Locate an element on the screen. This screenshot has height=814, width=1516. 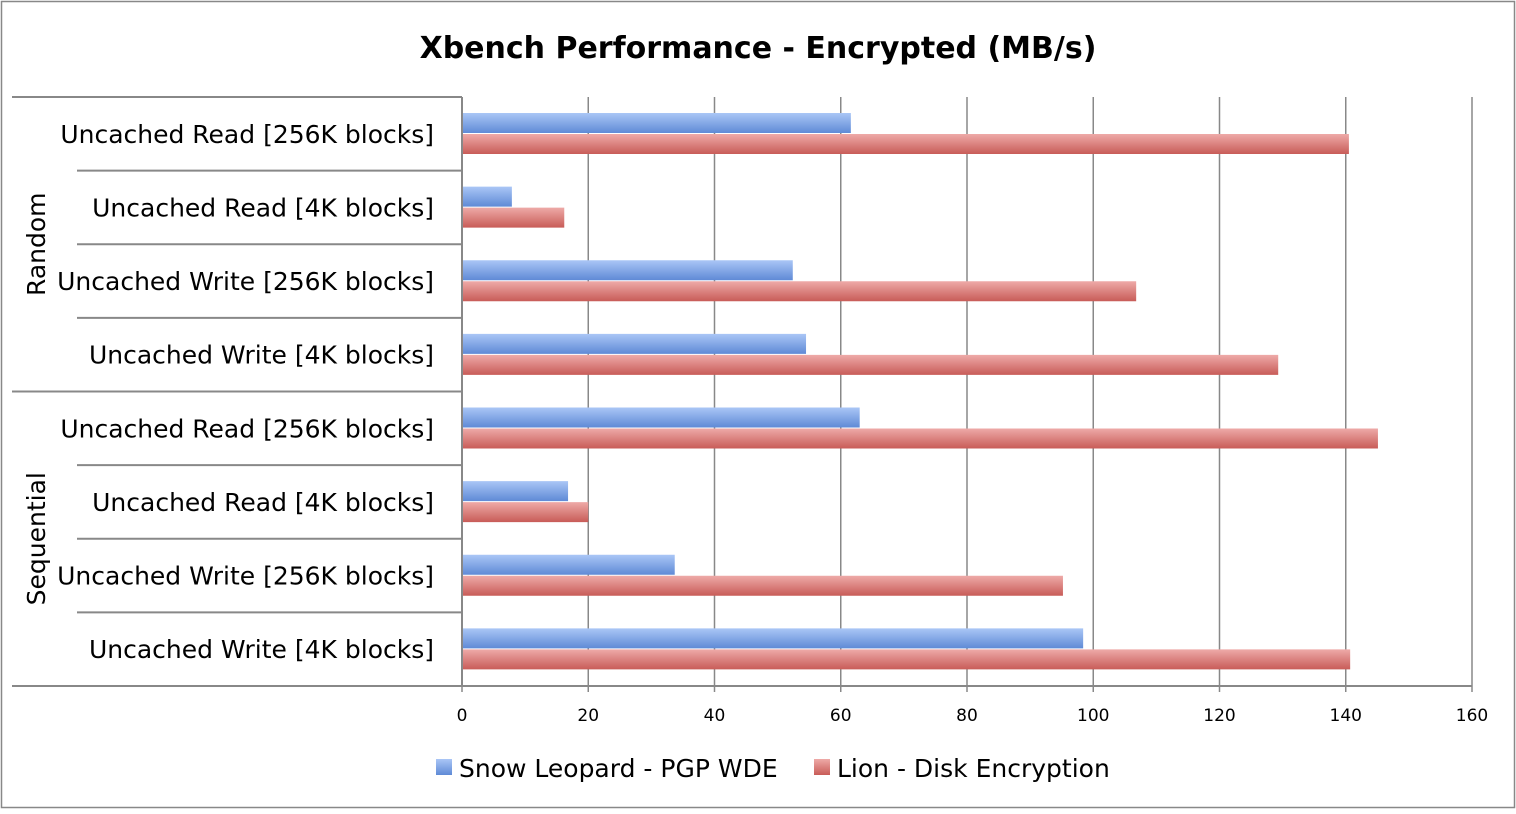
x-tick-label: 20 is located at coordinates (588, 716).